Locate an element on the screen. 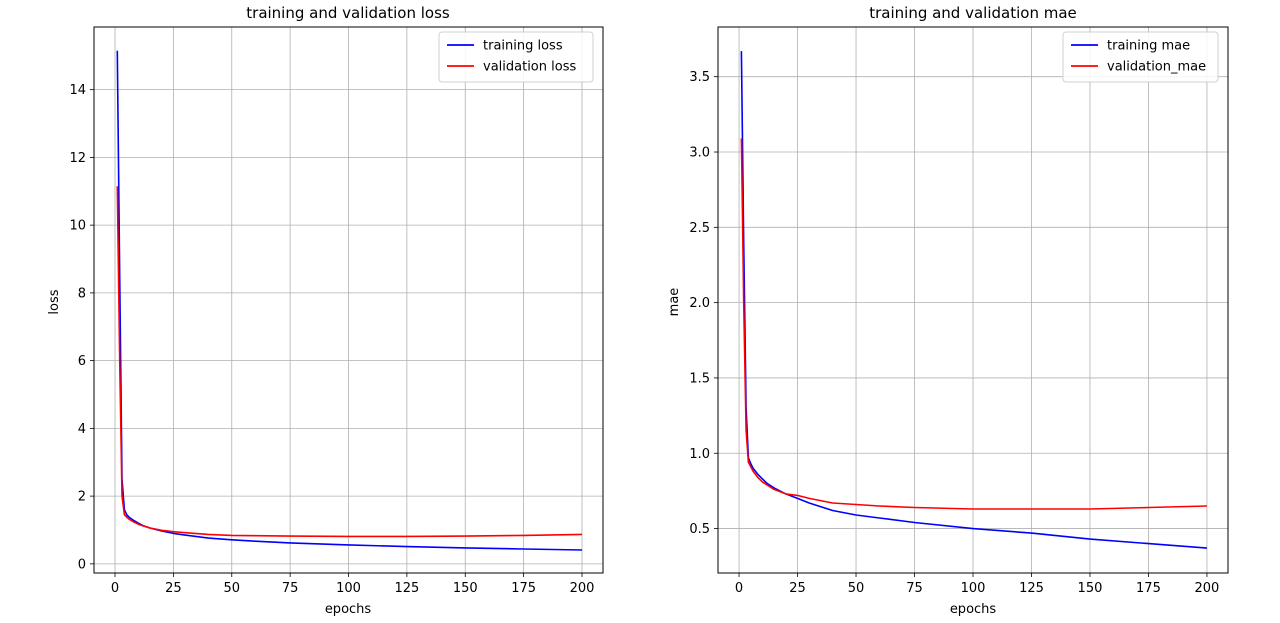 This screenshot has height=623, width=1280. legend-label: validation loss is located at coordinates (529, 67).